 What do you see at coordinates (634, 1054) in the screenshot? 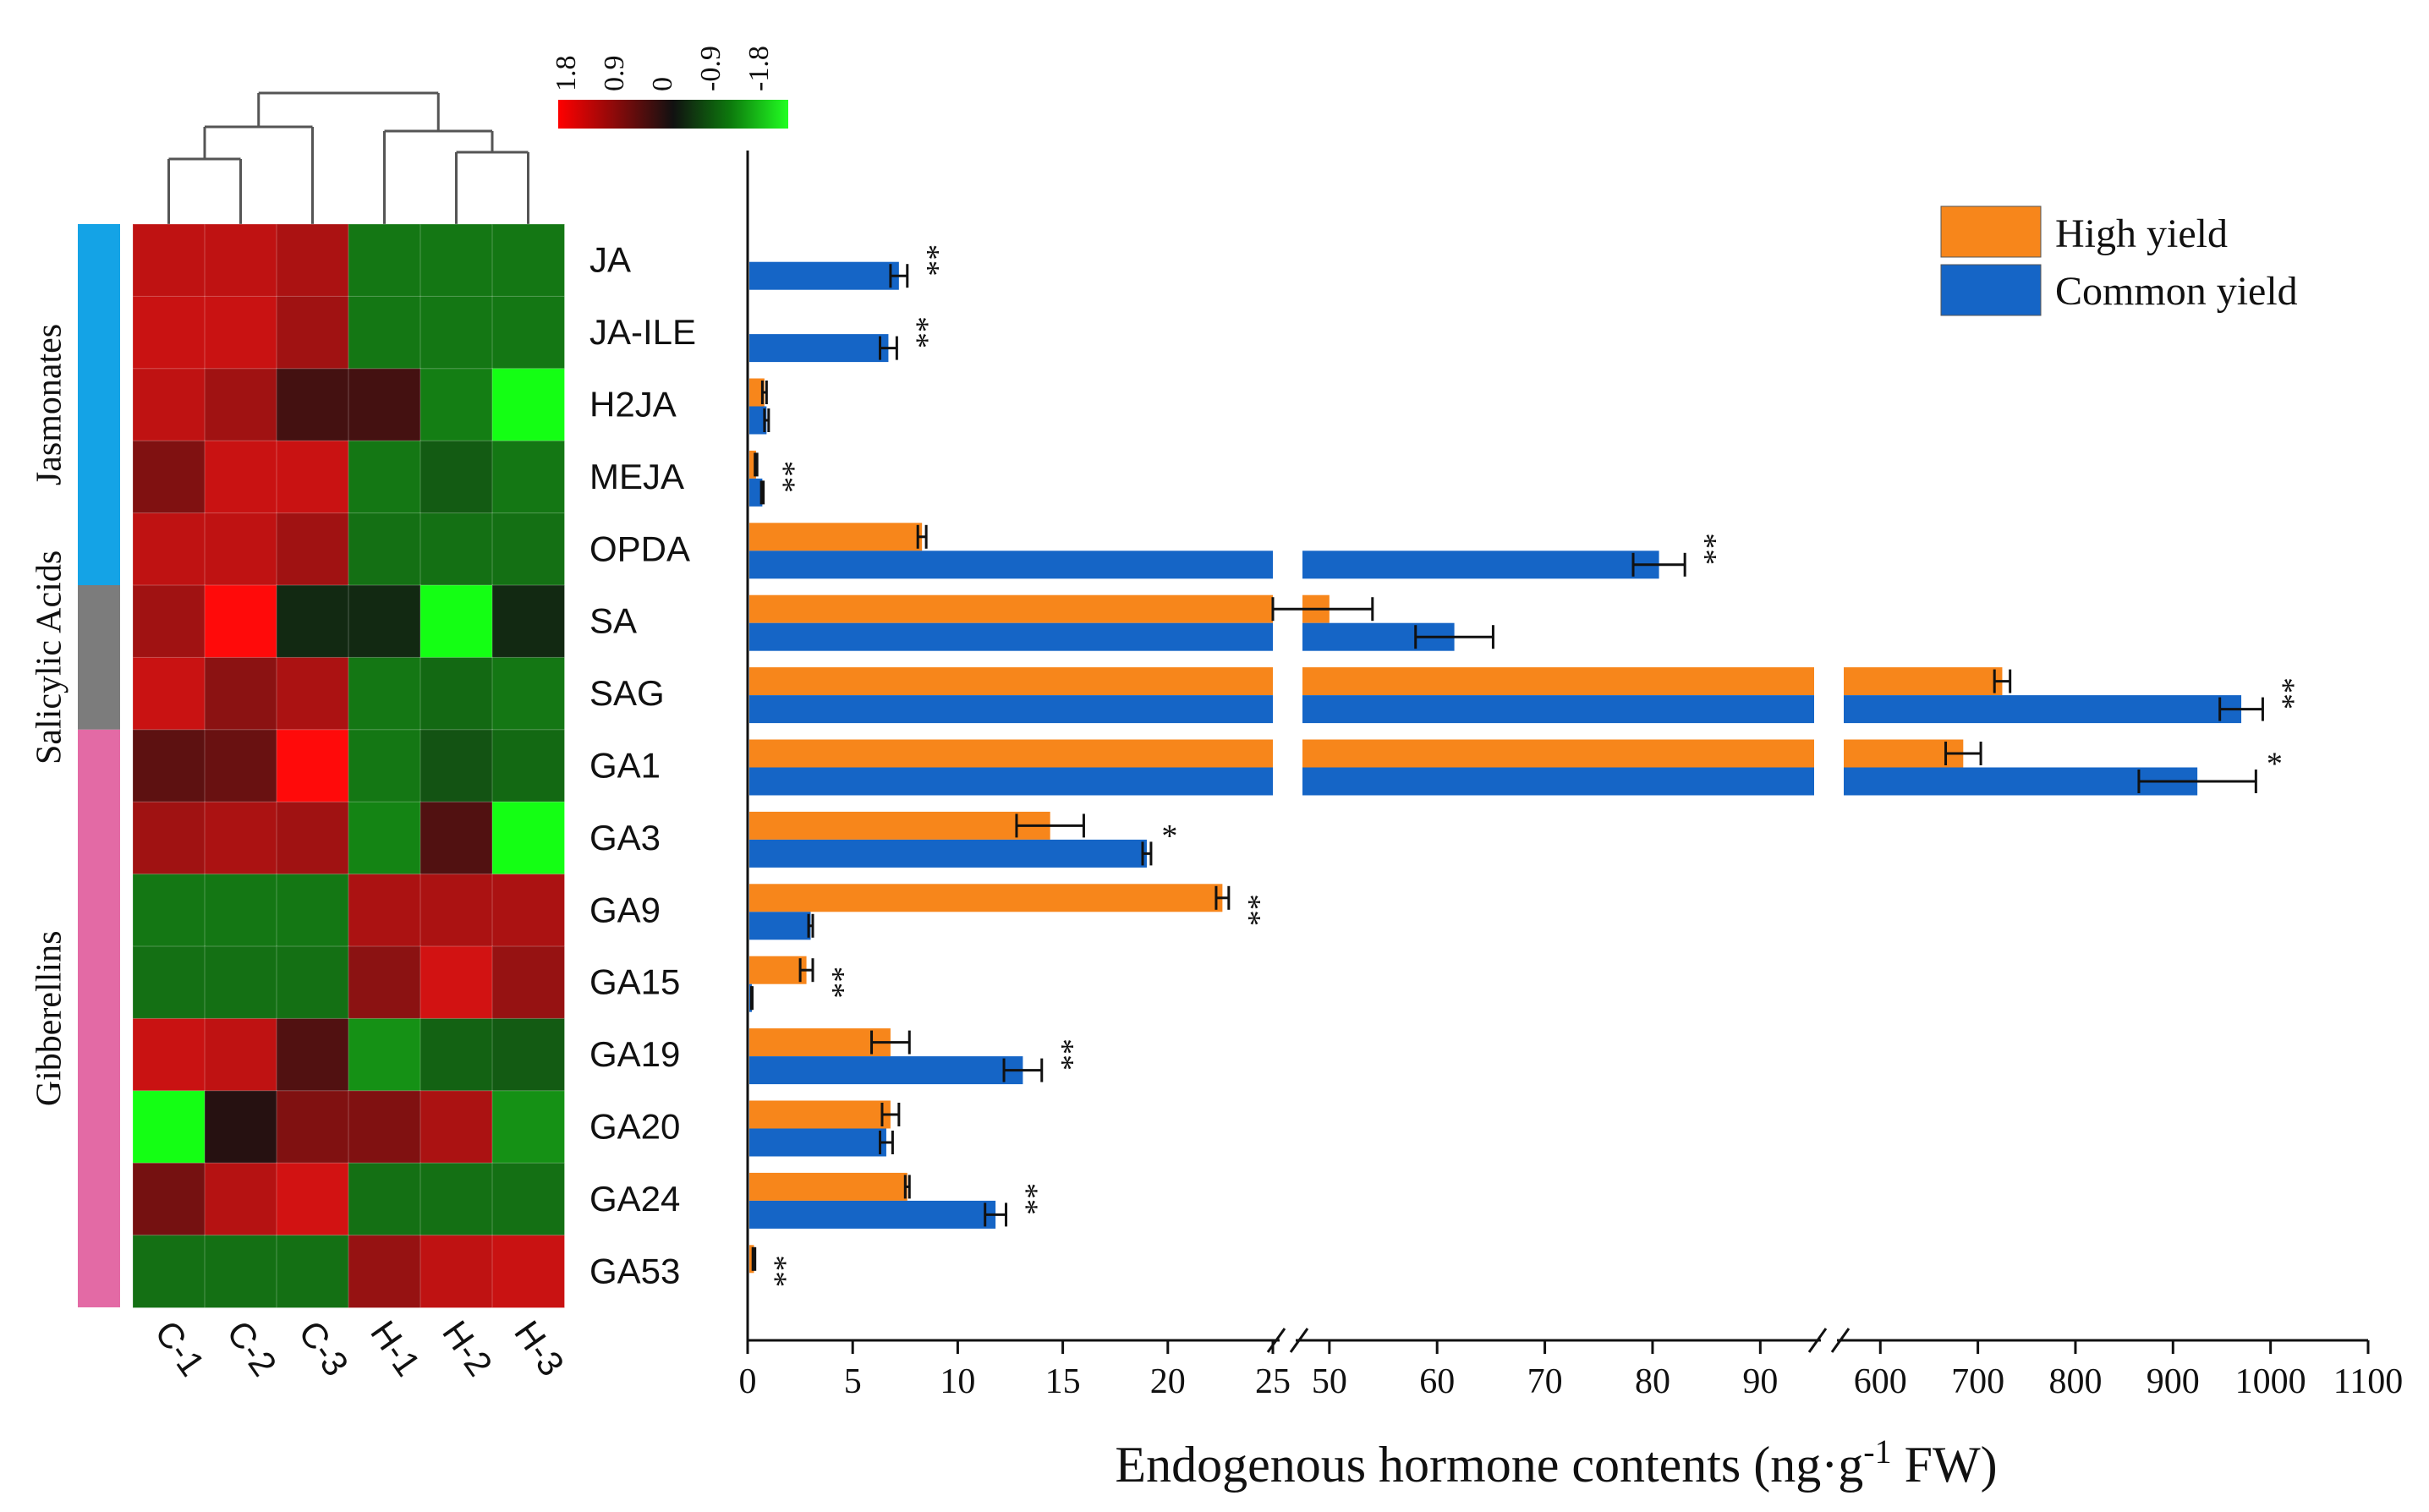
I see `row-label: GA19` at bounding box center [634, 1054].